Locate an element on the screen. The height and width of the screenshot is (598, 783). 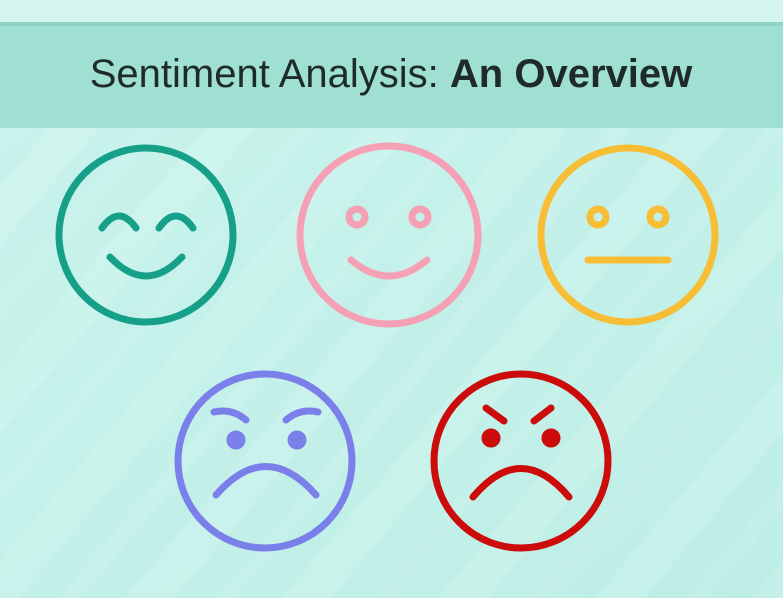
sad-face is located at coordinates (265, 461).